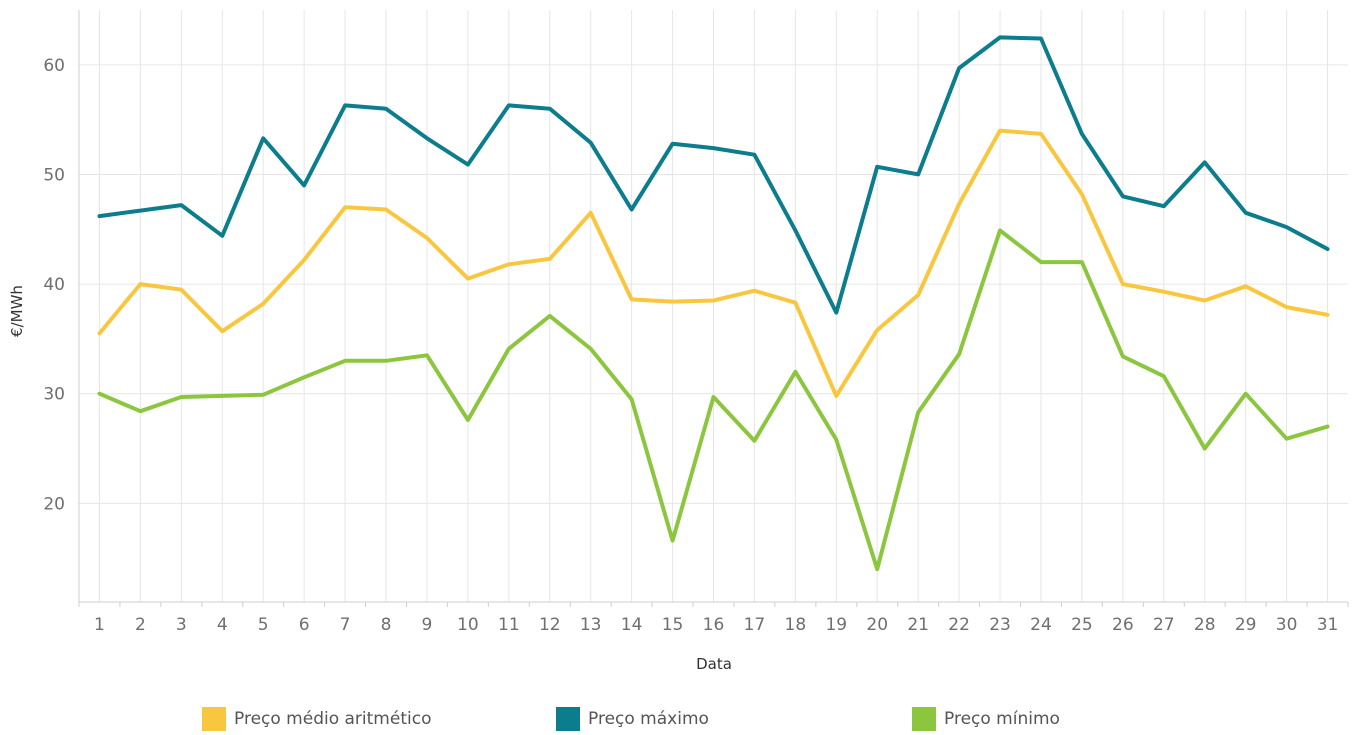 Image resolution: width=1356 pixels, height=735 pixels. Describe the element at coordinates (54, 504) in the screenshot. I see `y-tick-label: 20` at that location.